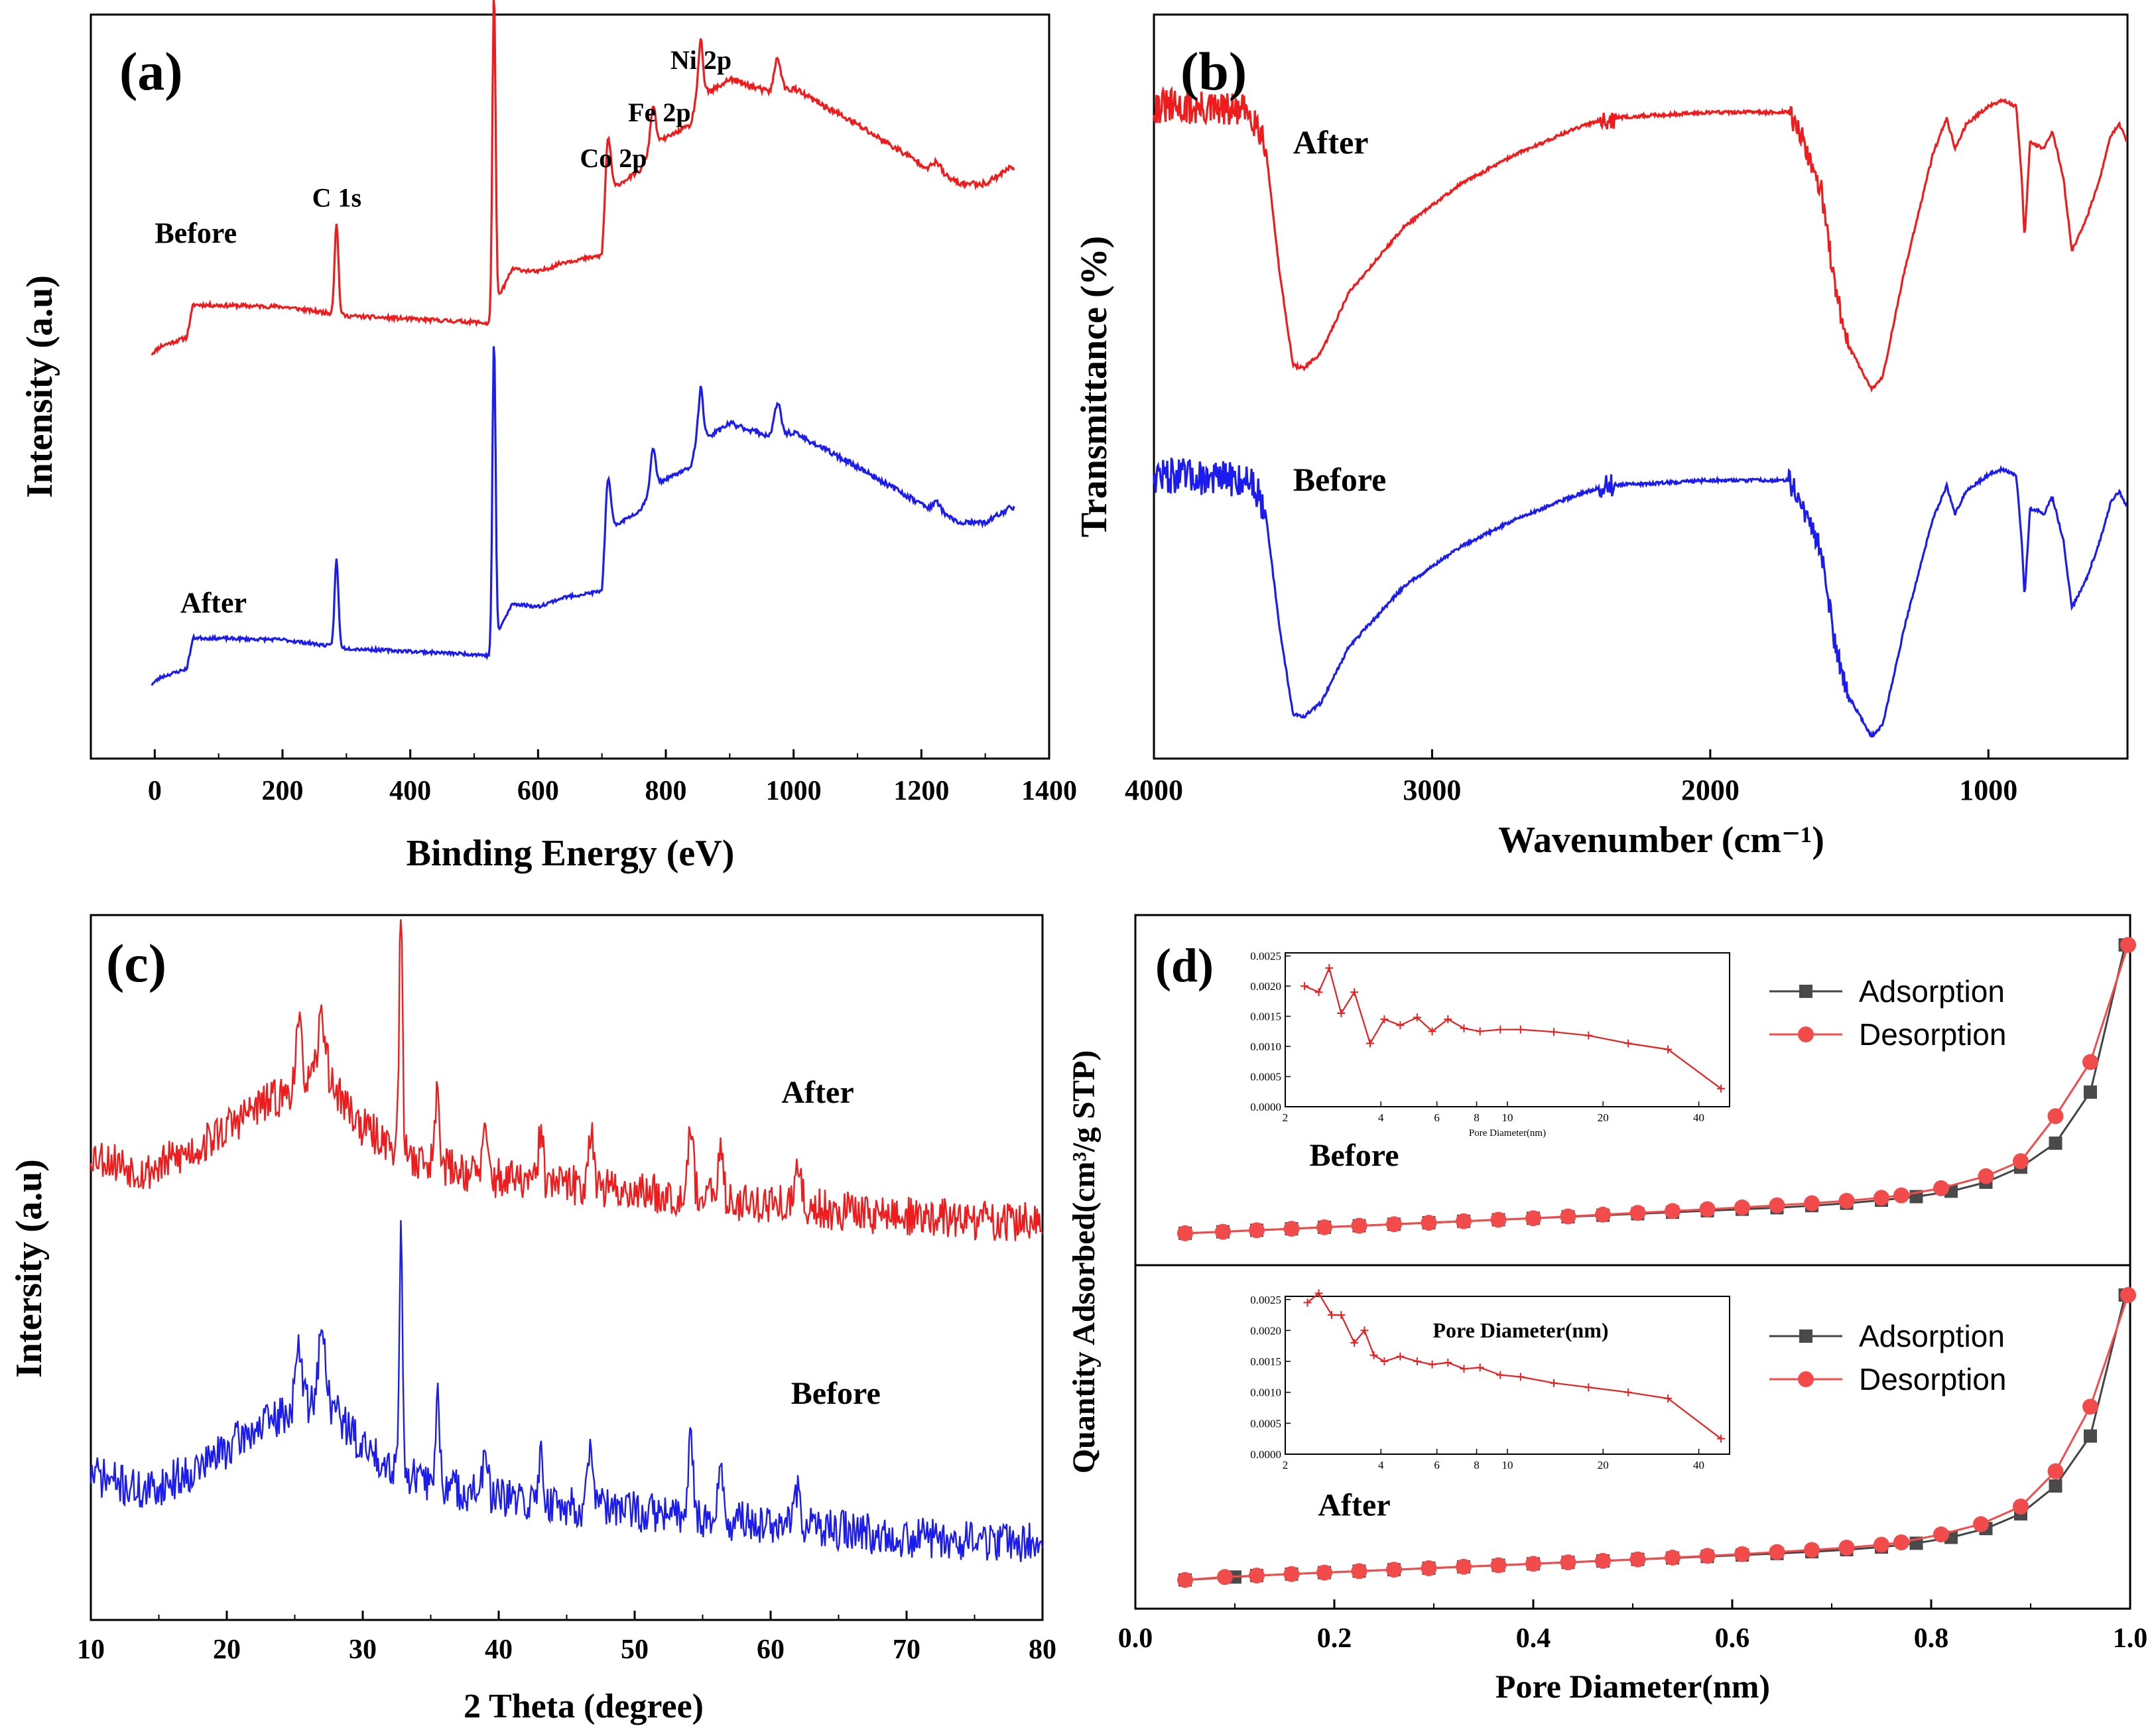 Image resolution: width=2156 pixels, height=1734 pixels. I want to click on panel-d-before-inset-x-tick-label: 40, so click(1698, 1117).